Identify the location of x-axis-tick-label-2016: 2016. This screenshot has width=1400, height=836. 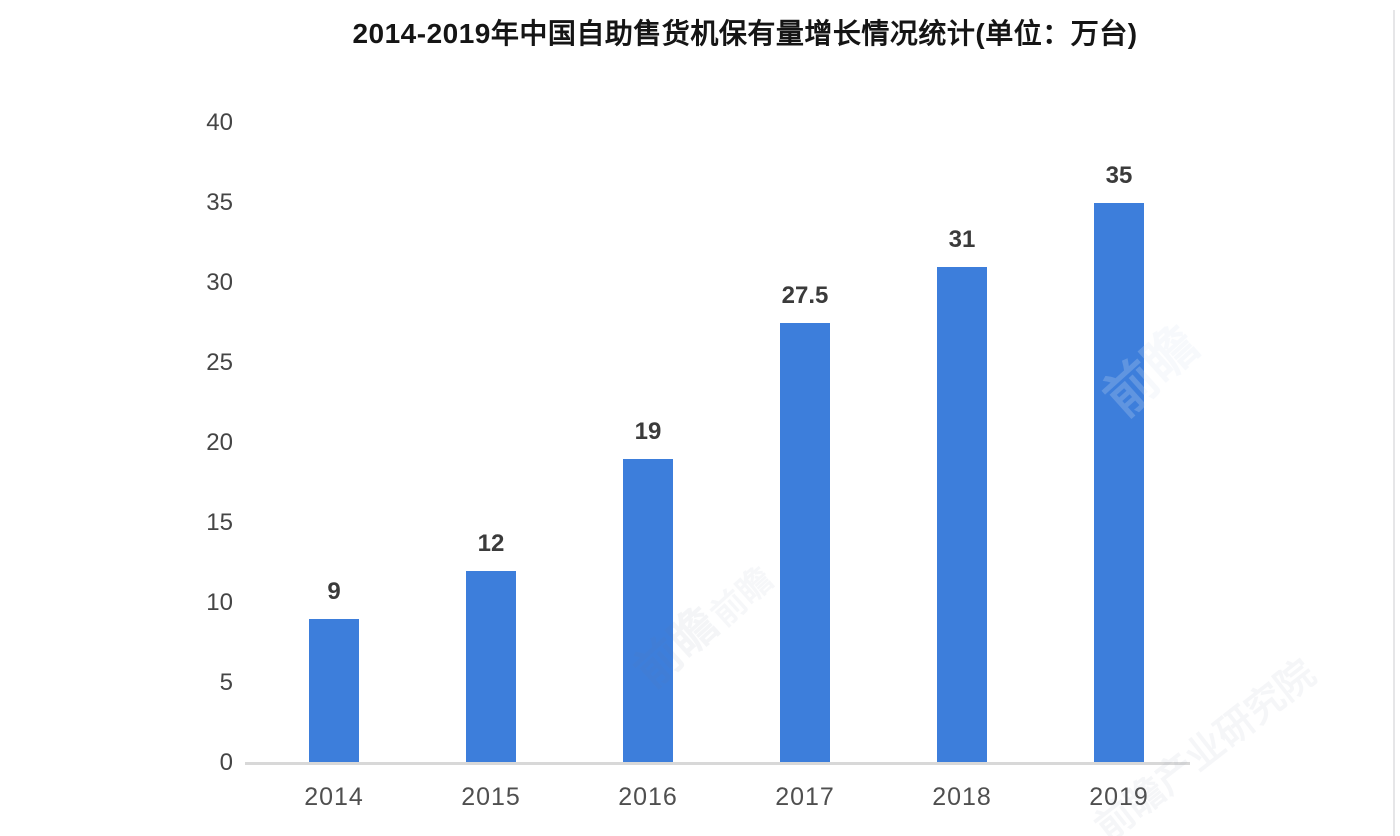
(648, 797).